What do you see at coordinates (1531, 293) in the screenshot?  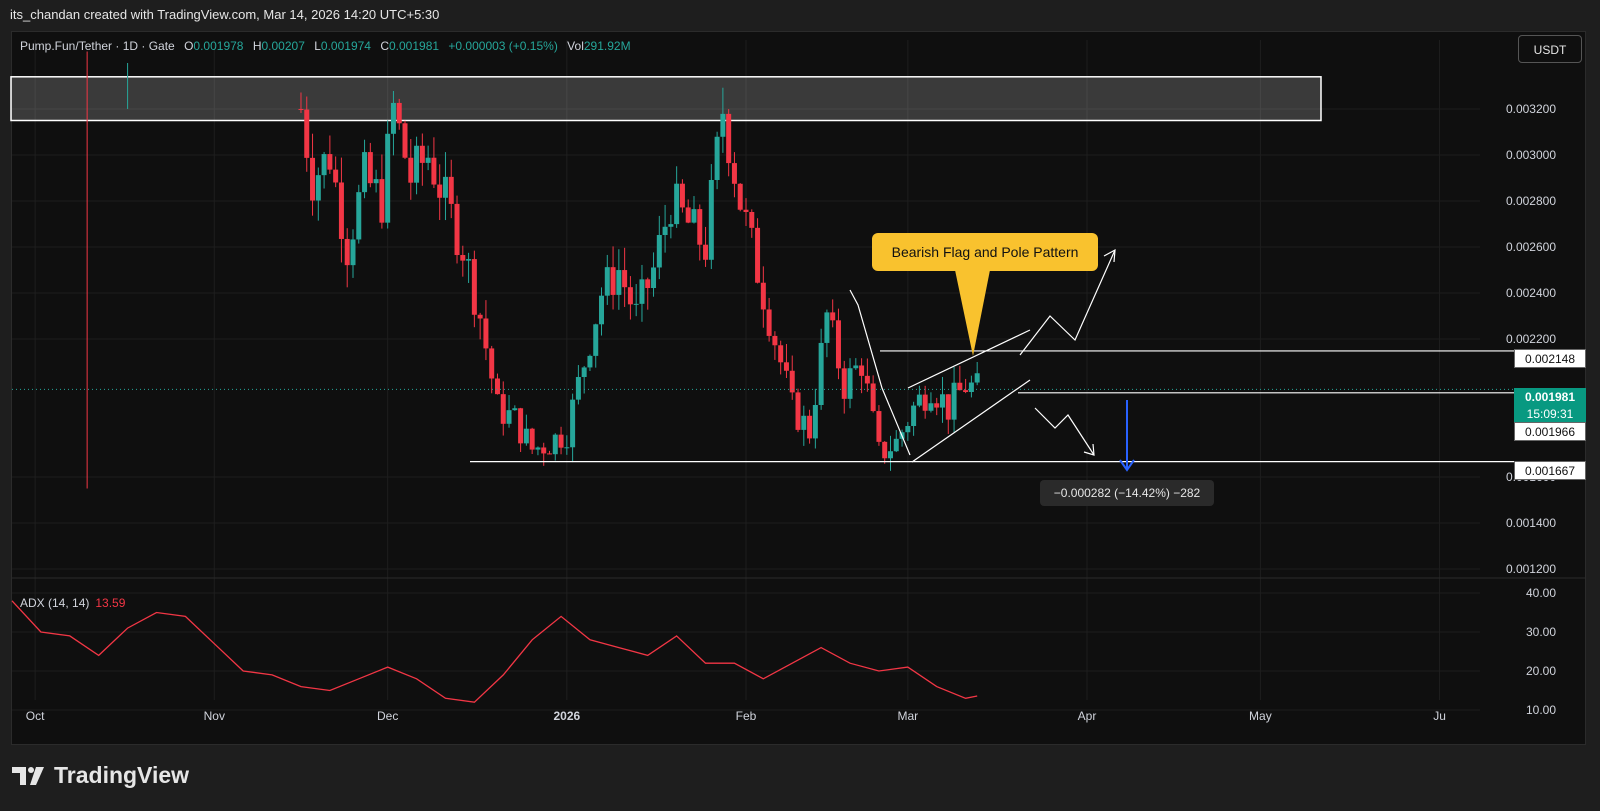 I see `price-tick-label: 0.002400` at bounding box center [1531, 293].